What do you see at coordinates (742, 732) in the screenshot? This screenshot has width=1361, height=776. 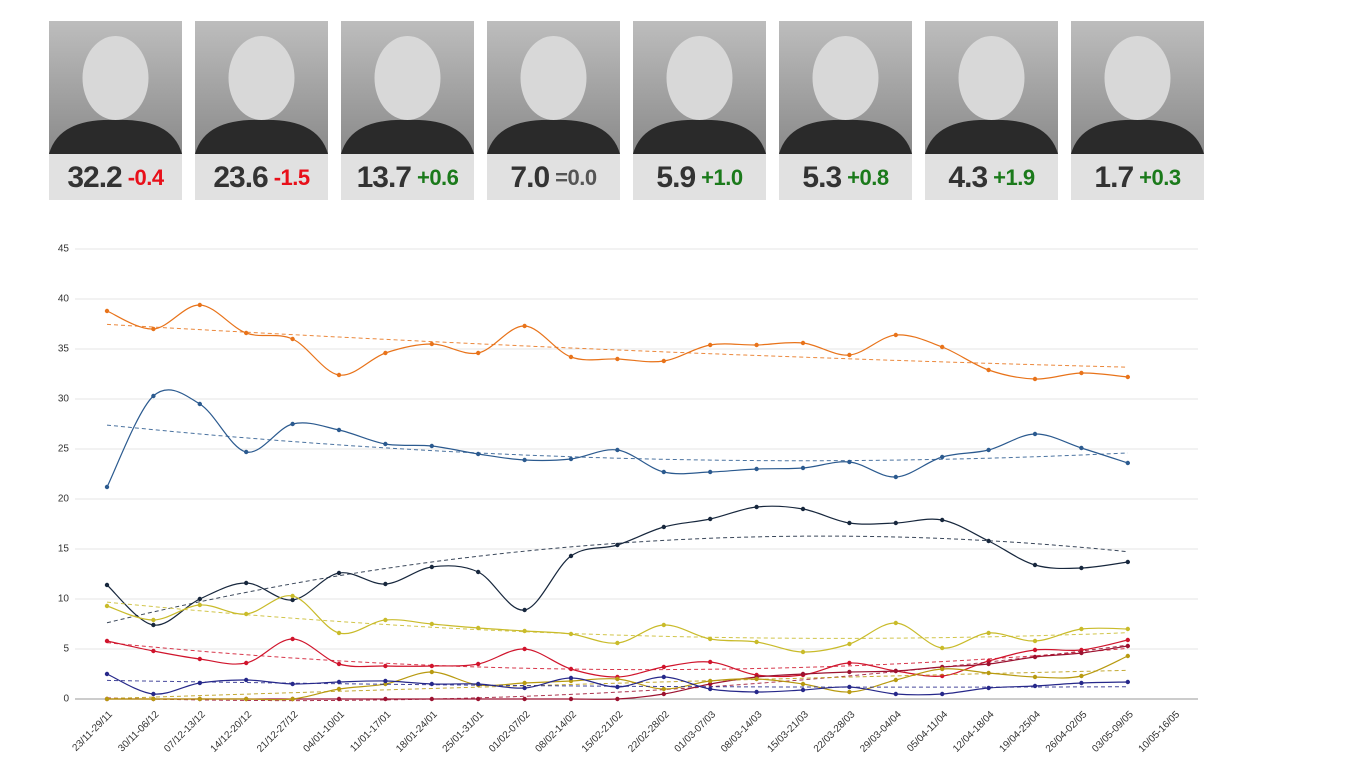 I see `x-tick-label: 08/03-14/03` at bounding box center [742, 732].